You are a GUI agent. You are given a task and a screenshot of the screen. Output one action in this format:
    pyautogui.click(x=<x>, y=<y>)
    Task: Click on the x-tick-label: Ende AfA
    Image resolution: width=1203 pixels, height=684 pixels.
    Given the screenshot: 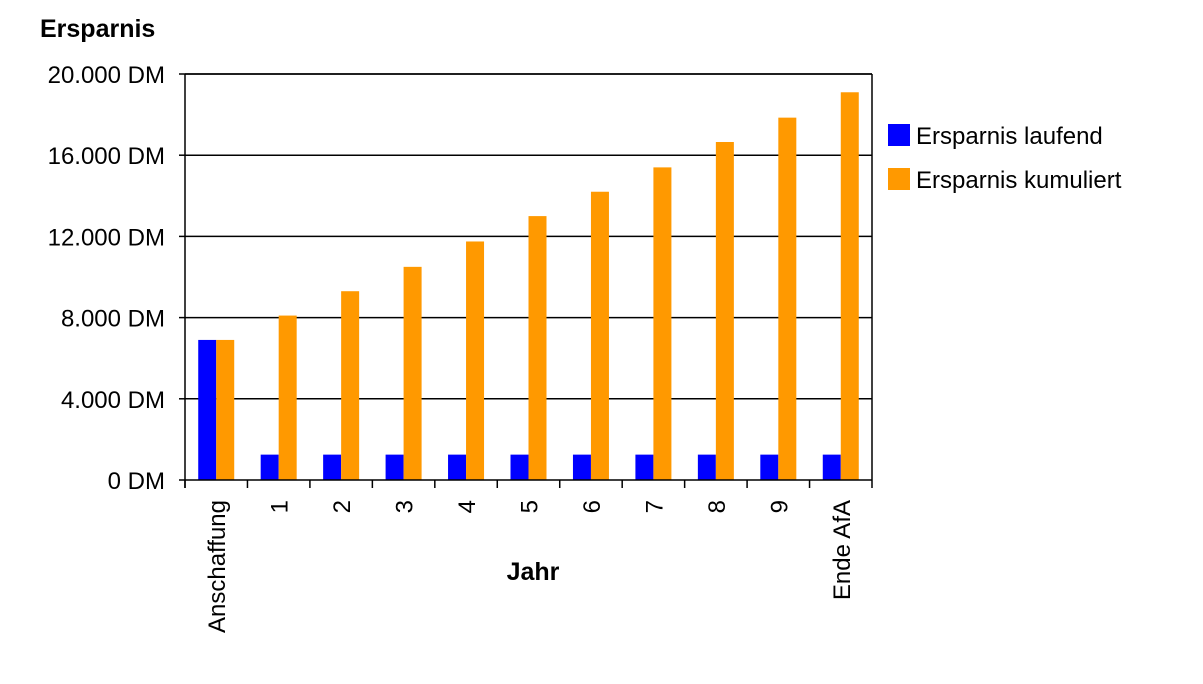 What is the action you would take?
    pyautogui.click(x=842, y=550)
    